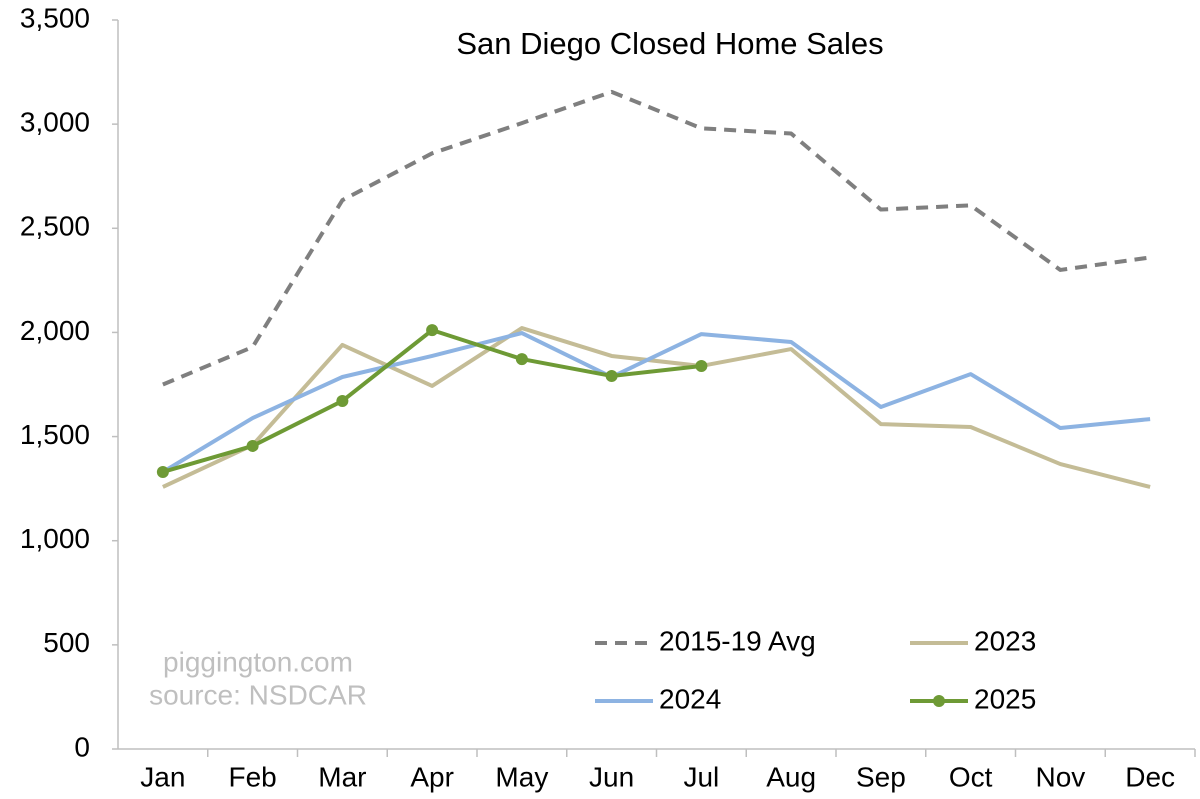  I want to click on legend-label: 2015-19 Avg, so click(737, 640).